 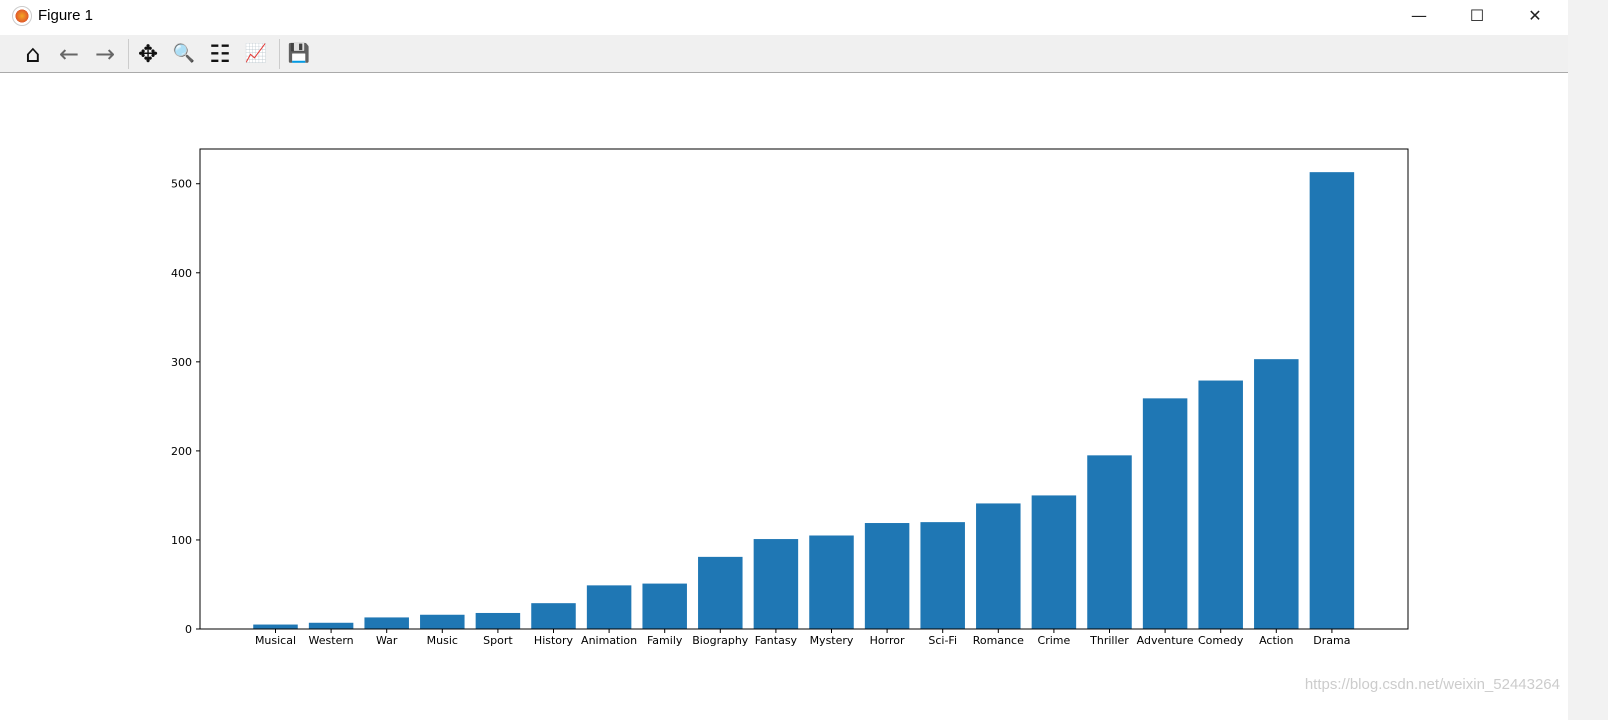 I want to click on bar-horror, so click(x=887, y=576).